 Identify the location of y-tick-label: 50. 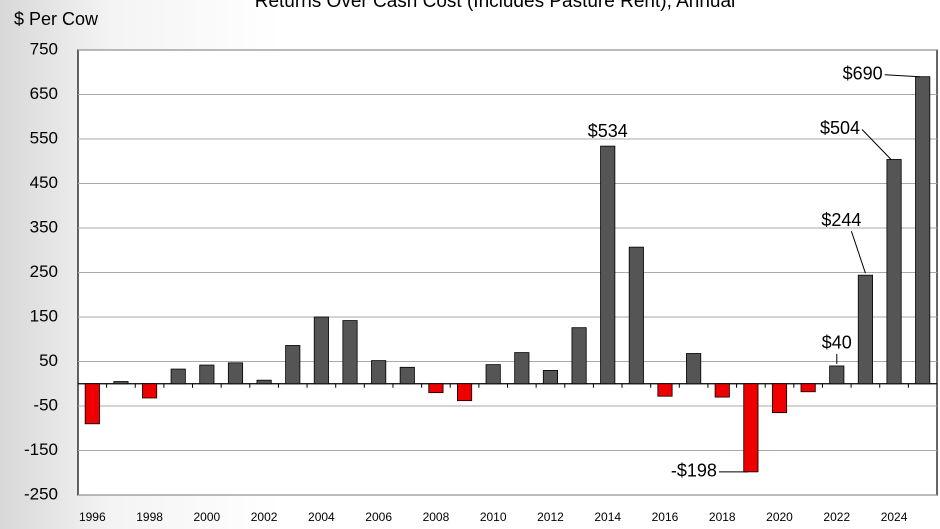
(48, 360).